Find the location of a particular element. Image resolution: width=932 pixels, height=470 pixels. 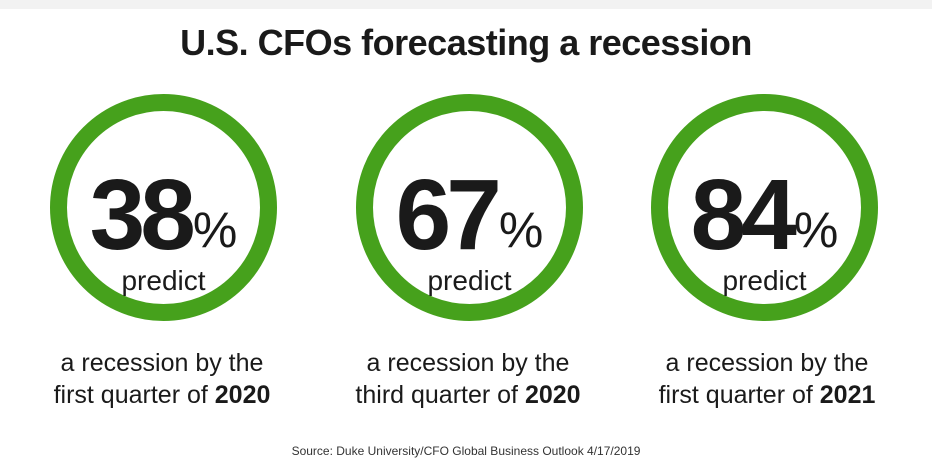

top-strip is located at coordinates (466, 4).